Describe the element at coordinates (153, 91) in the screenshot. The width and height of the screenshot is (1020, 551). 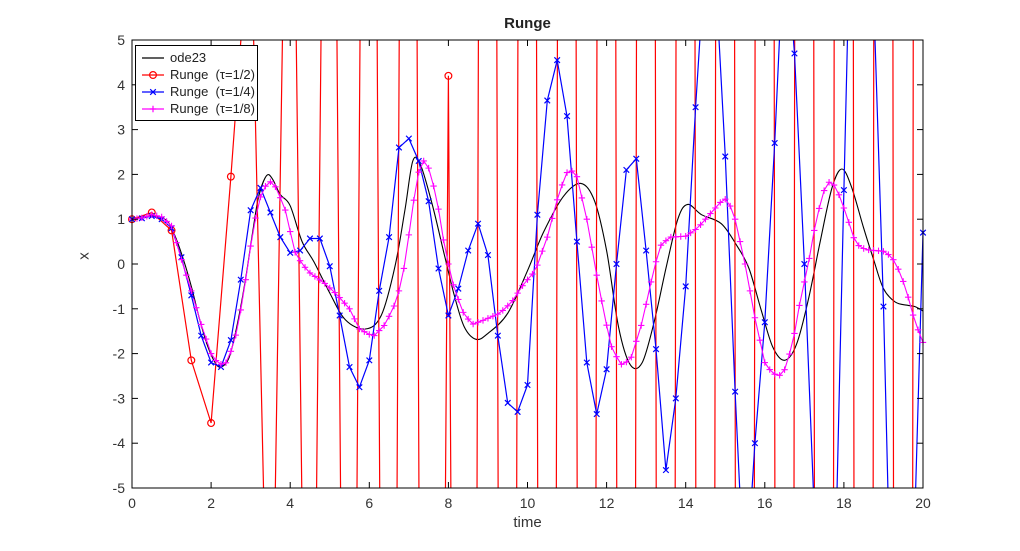
I see `legend-swatch-x` at that location.